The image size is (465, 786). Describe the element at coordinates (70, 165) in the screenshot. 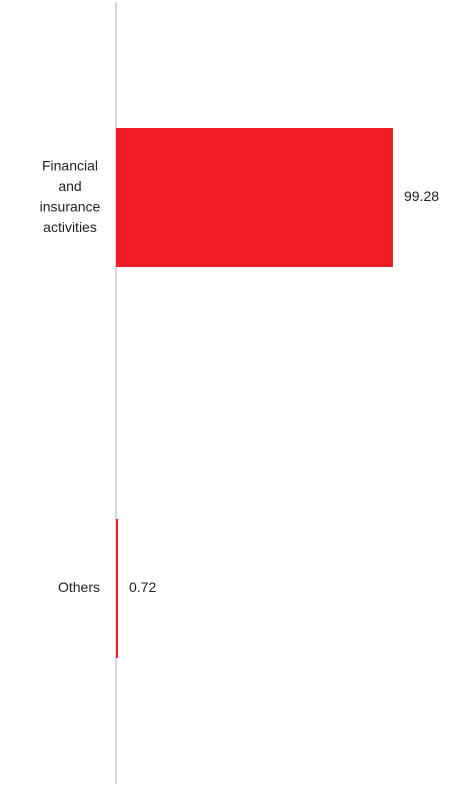

I see `category-label-line: Financial` at that location.